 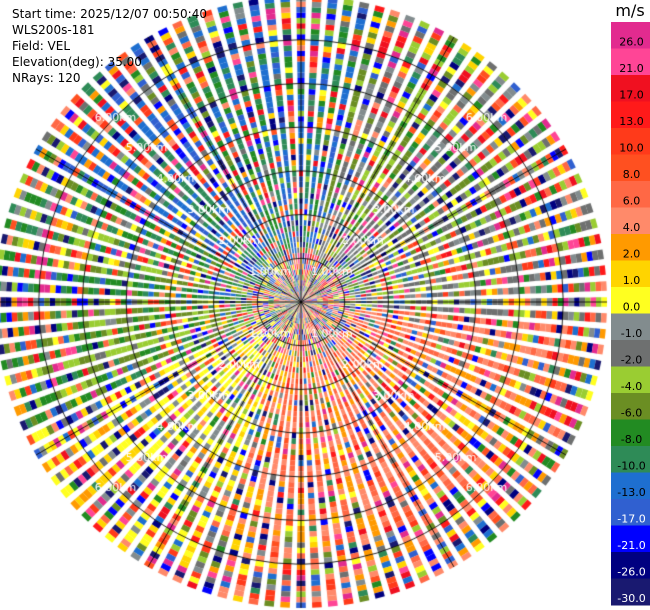 What do you see at coordinates (632, 174) in the screenshot?
I see `colorbar-tick-label: 8.0` at bounding box center [632, 174].